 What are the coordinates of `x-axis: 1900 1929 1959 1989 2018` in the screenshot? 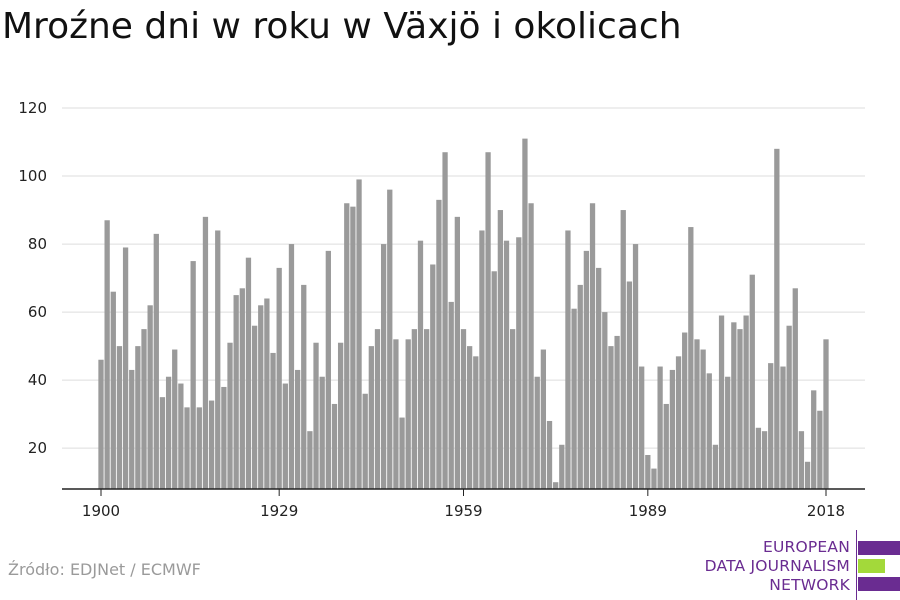 It's located at (463, 504).